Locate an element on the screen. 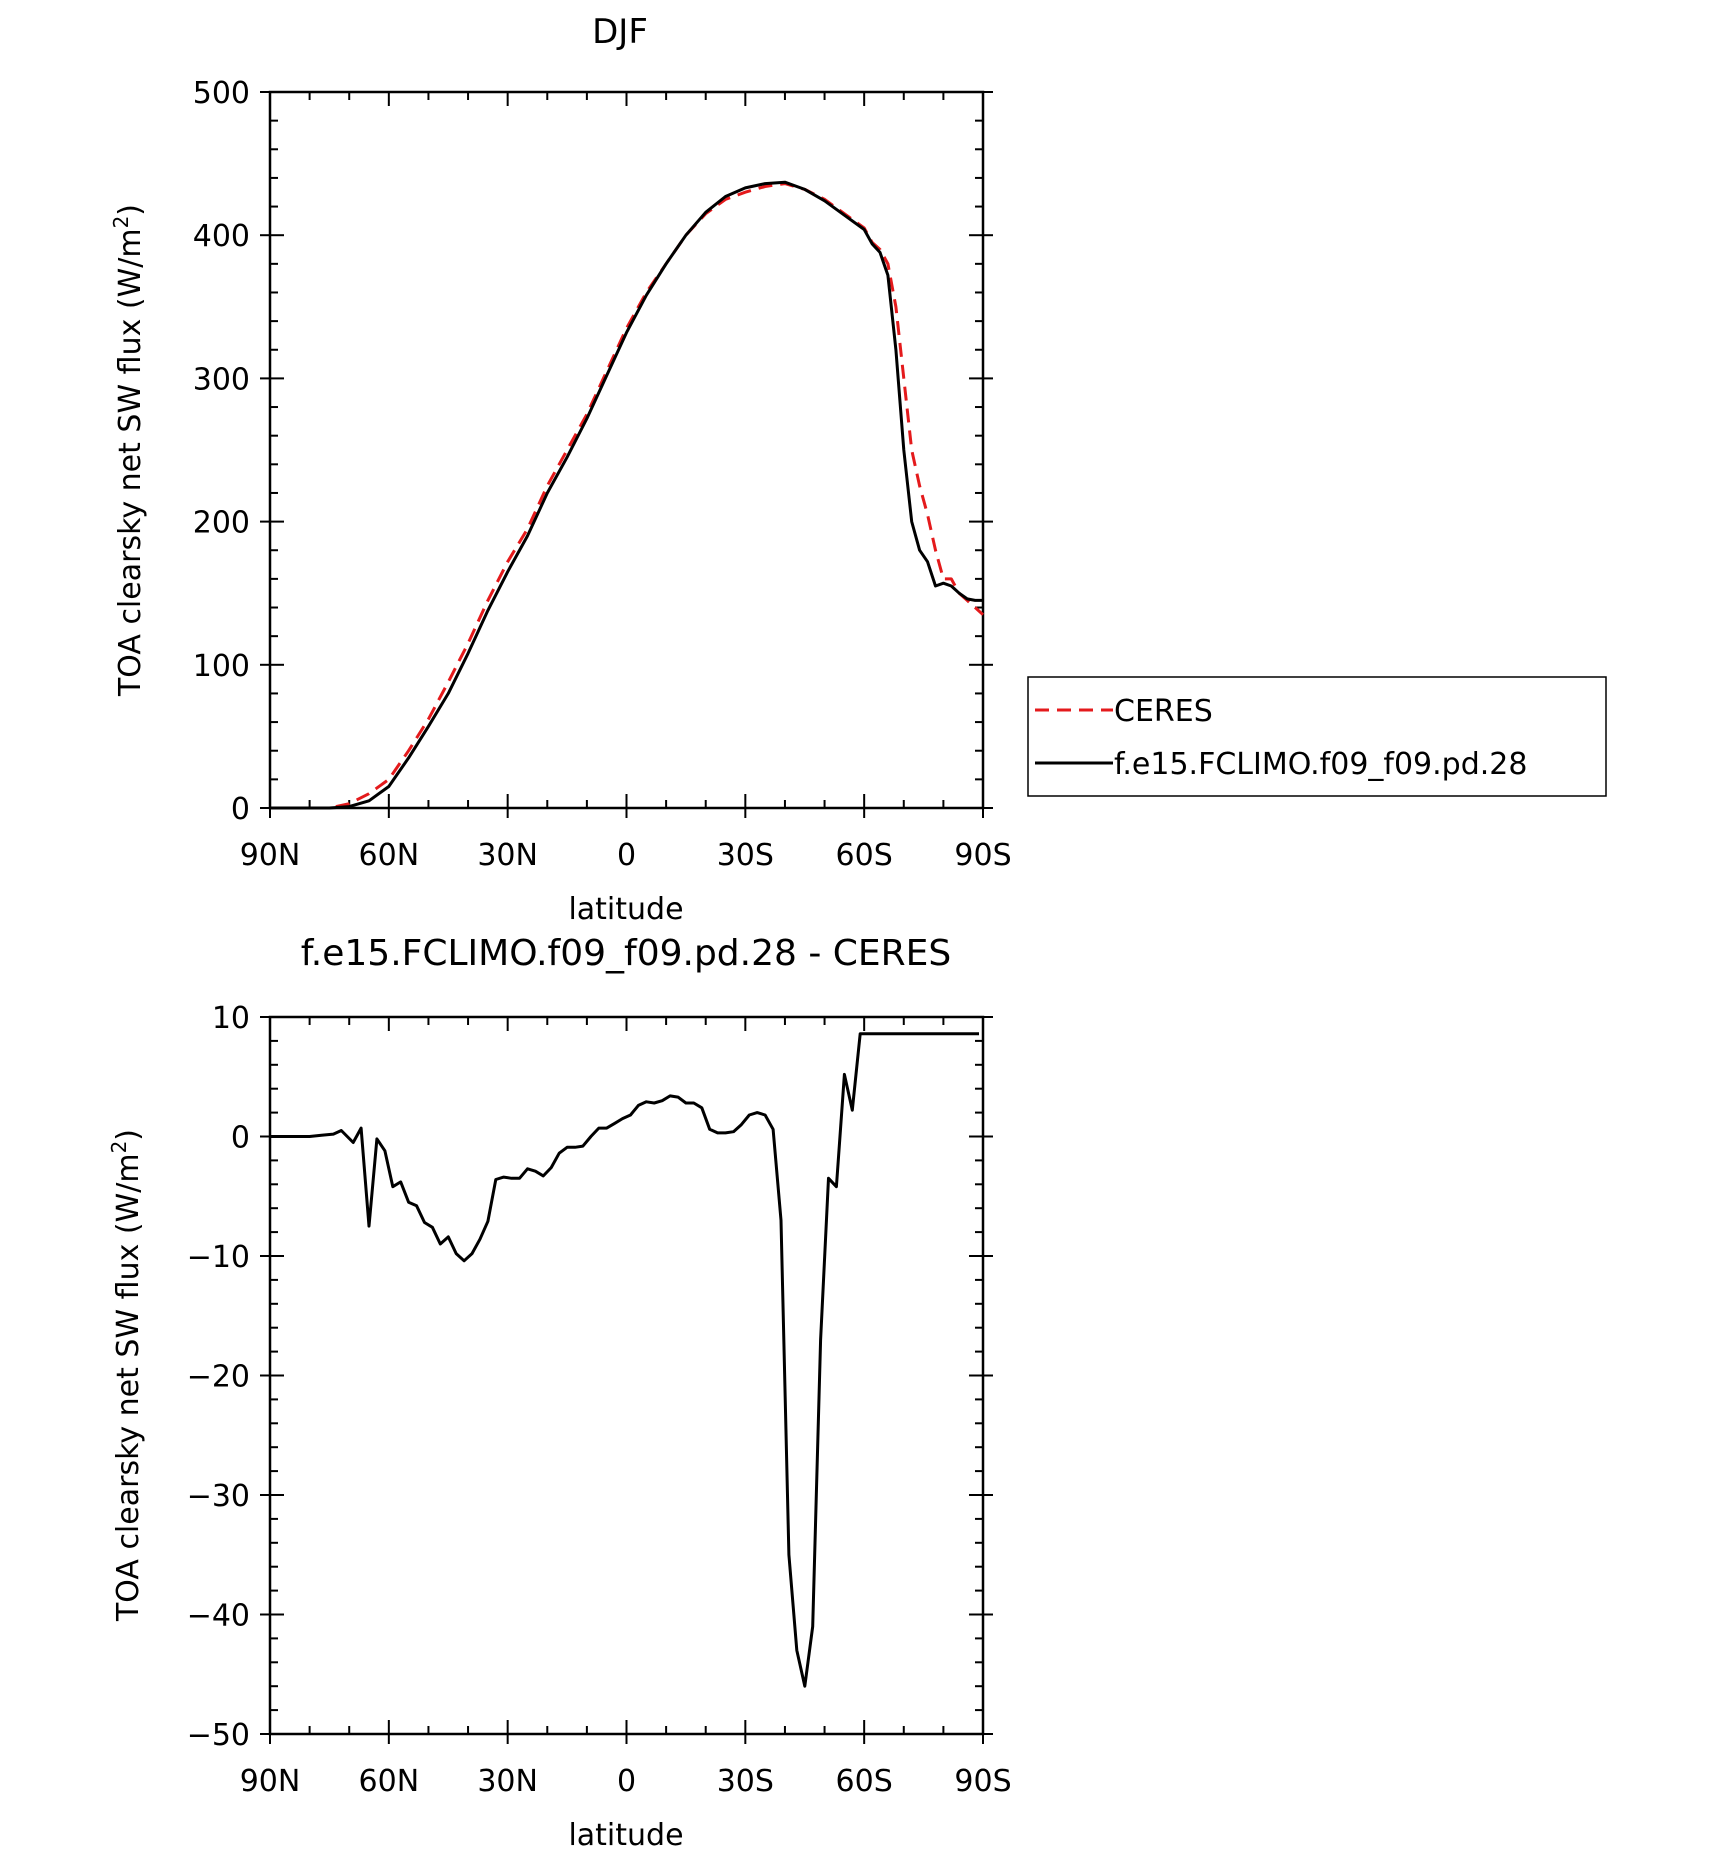  legend-label-model: f.e15.FCLIMO.f09_f09.pd.28 is located at coordinates (1320, 764).